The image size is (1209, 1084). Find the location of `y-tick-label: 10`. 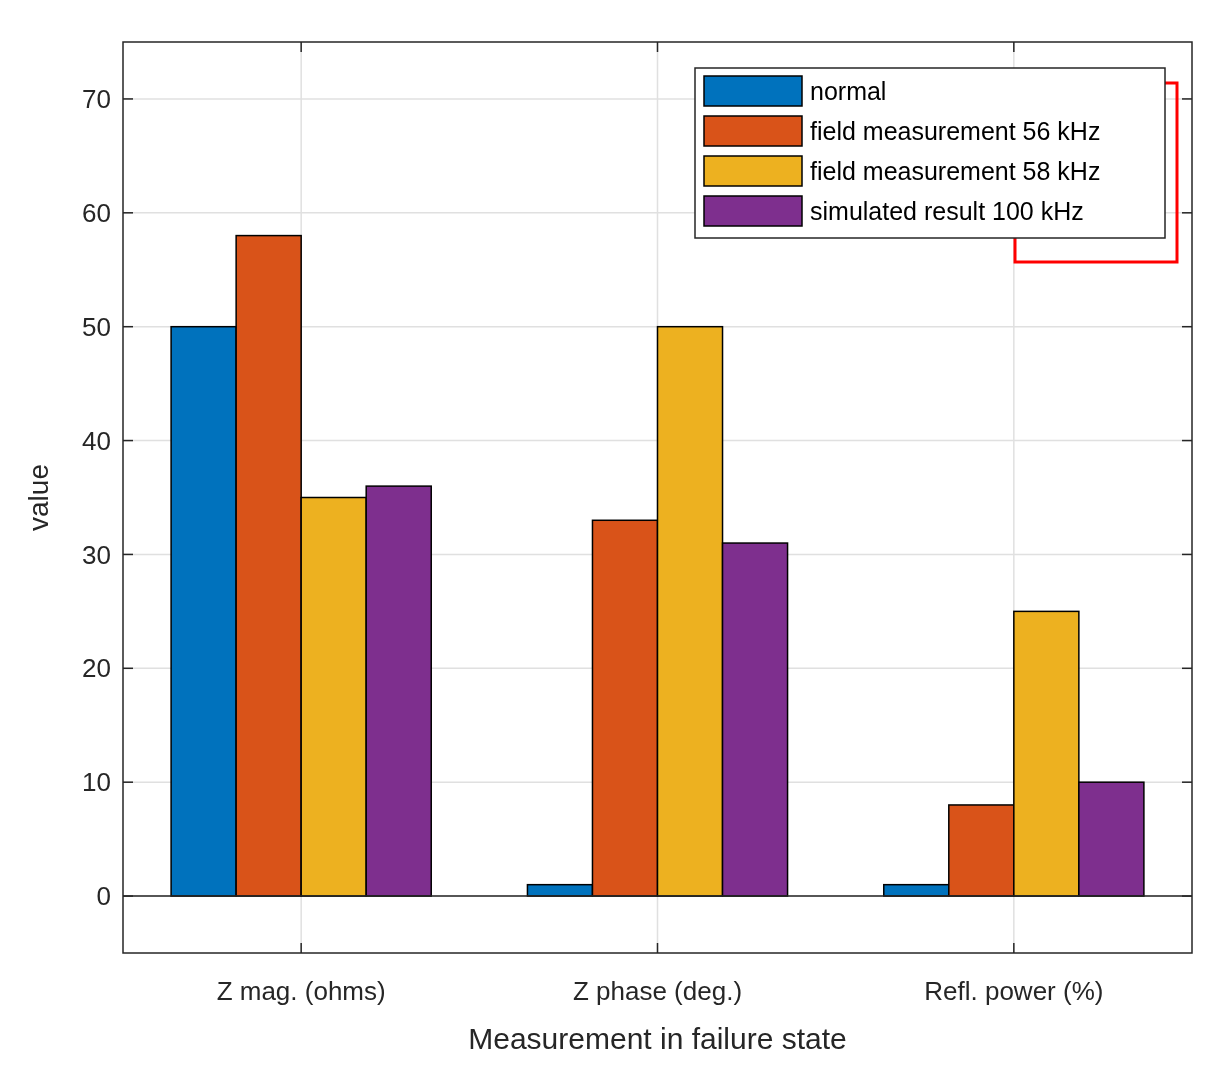

y-tick-label: 10 is located at coordinates (96, 782).